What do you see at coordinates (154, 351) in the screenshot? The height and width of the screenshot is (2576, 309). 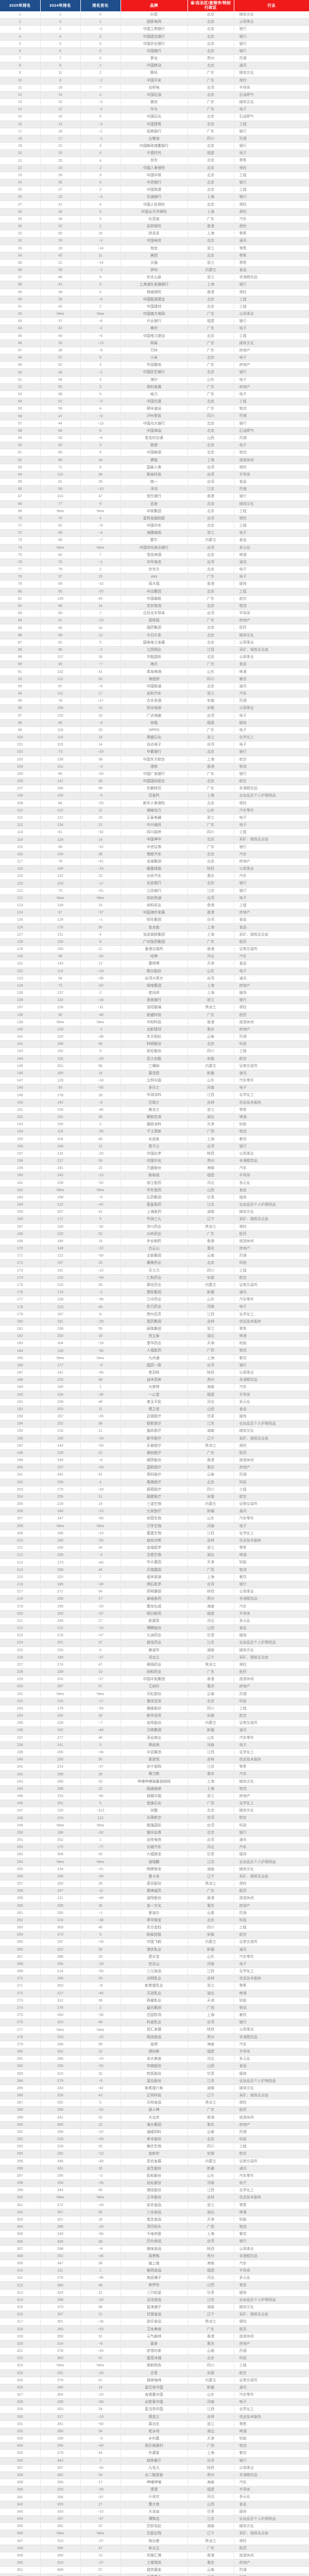 I see `table-row: 47 38 −9 万科 广东 房地产` at bounding box center [154, 351].